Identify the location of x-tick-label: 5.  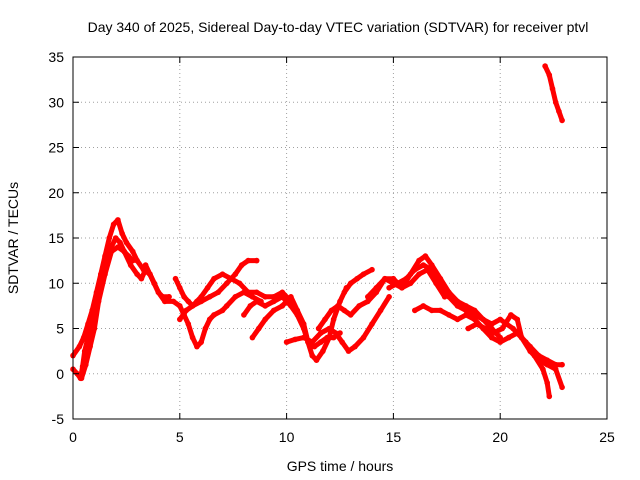
(180, 437).